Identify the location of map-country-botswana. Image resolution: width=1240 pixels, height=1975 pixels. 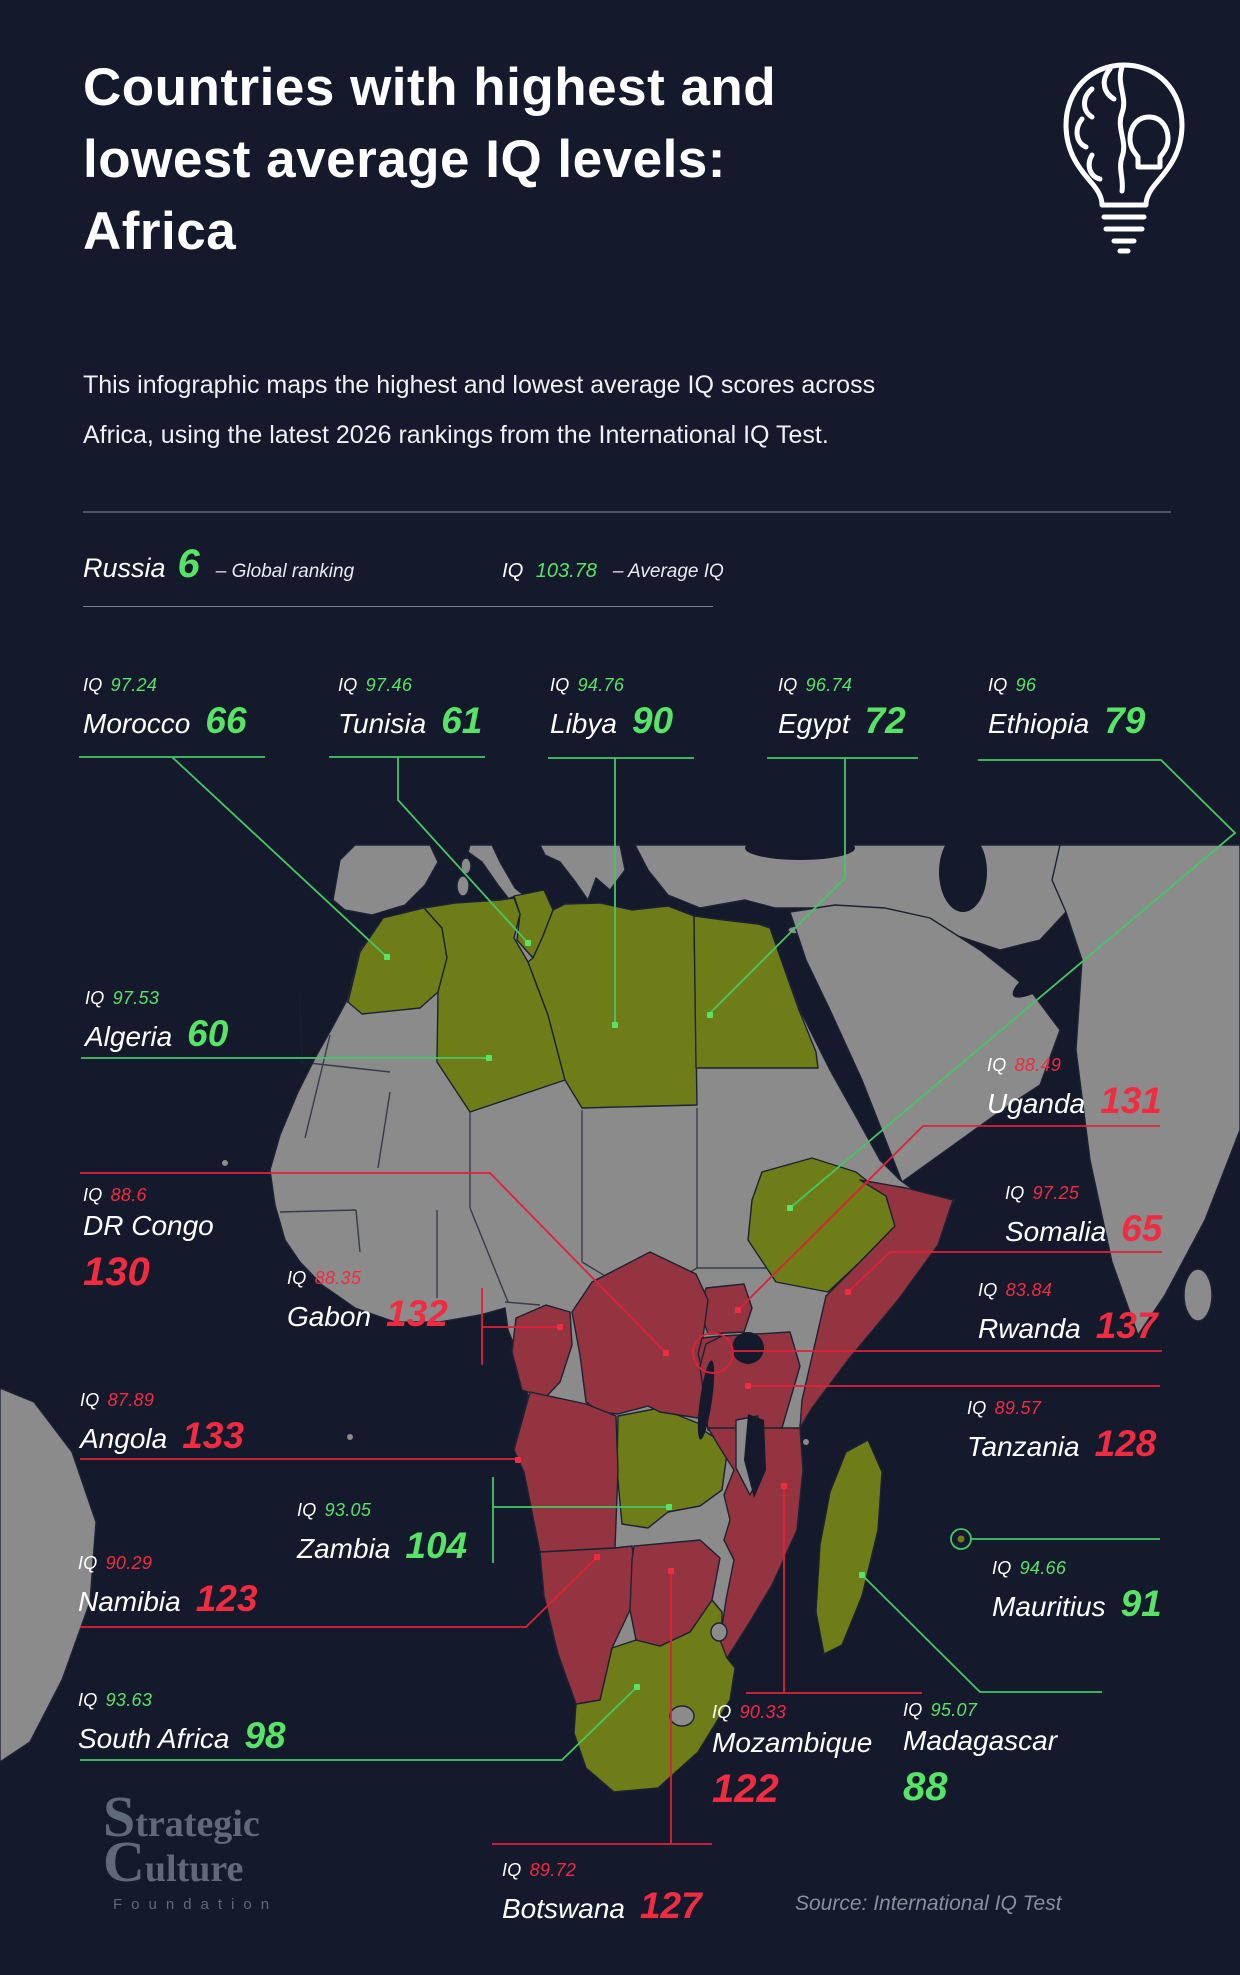
(675, 1593).